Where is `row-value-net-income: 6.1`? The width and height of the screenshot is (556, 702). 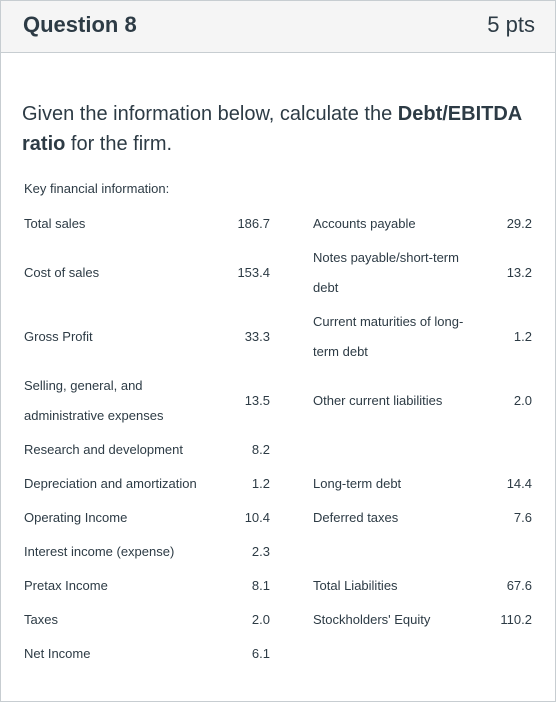 row-value-net-income: 6.1 is located at coordinates (260, 653).